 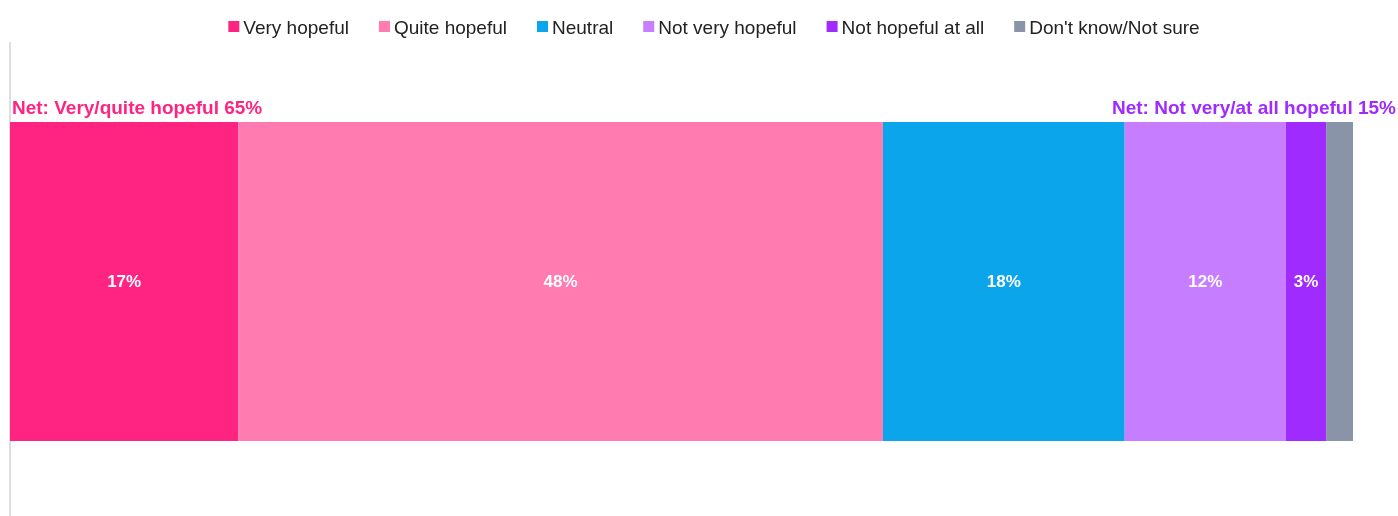 I want to click on legend-label: Quite hopeful, so click(x=450, y=27).